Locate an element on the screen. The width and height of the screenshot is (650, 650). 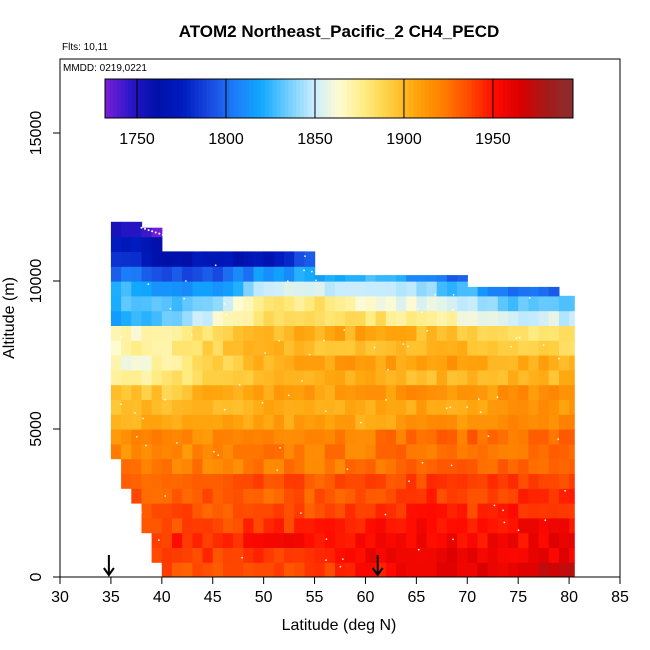
colorbar-tick-label: 1800 is located at coordinates (226, 139).